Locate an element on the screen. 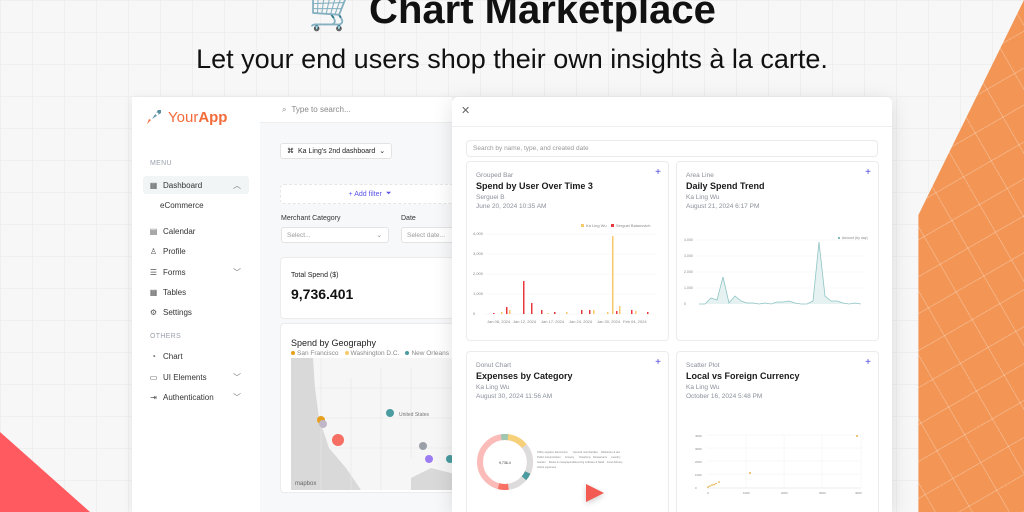 The image size is (1024, 512). sidebar-item-authentication: ⇥ Authentication ﹀ is located at coordinates (196, 397).